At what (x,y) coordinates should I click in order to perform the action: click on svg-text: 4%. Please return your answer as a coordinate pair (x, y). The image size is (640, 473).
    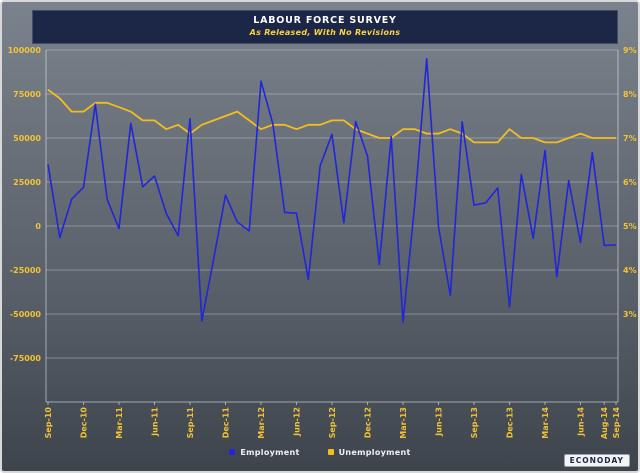
    Looking at the image, I should click on (630, 270).